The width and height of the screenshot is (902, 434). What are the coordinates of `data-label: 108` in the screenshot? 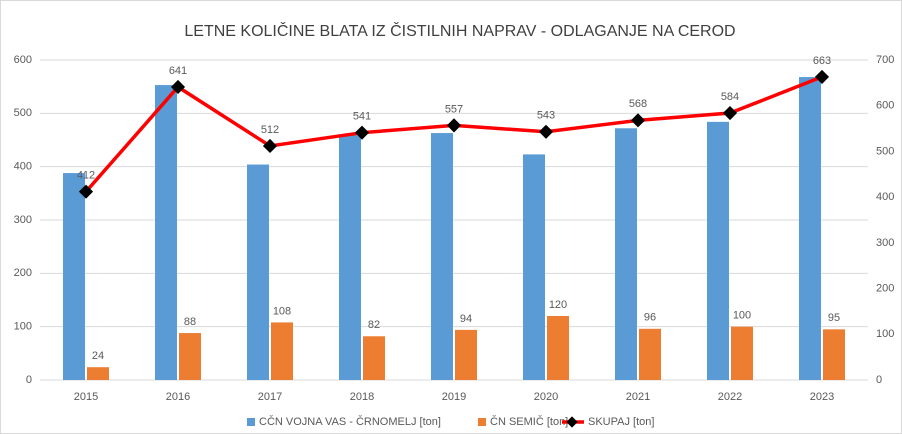 It's located at (282, 311).